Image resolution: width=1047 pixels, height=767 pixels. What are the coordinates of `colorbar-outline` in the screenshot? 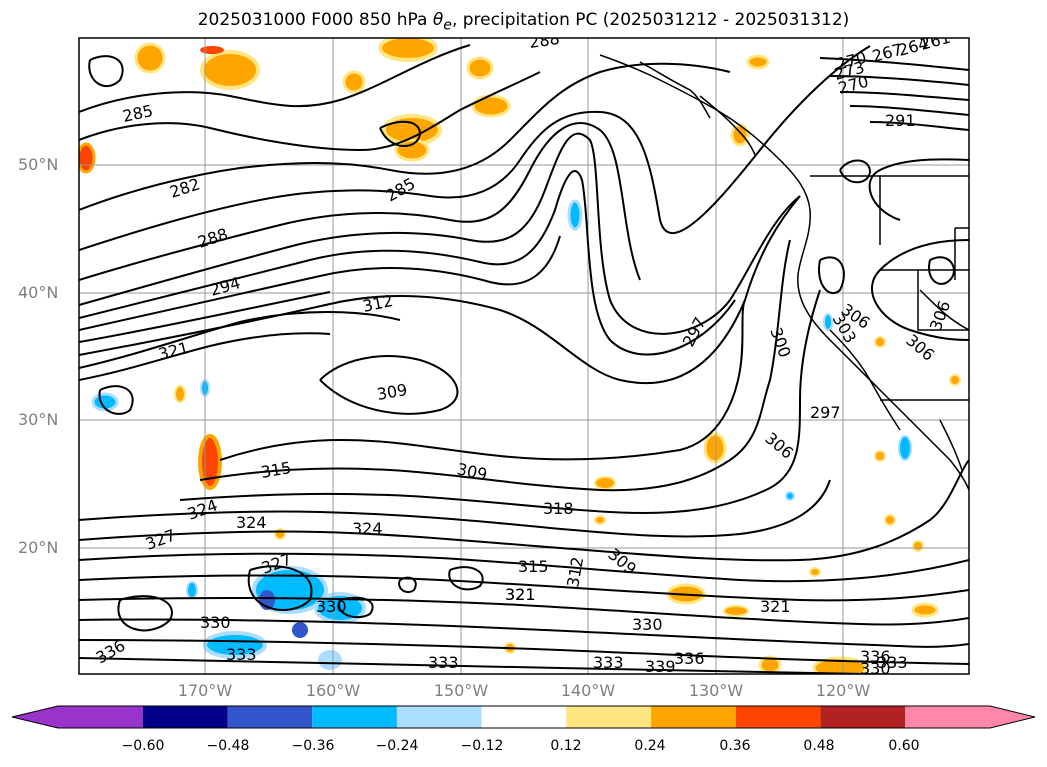 It's located at (523, 717).